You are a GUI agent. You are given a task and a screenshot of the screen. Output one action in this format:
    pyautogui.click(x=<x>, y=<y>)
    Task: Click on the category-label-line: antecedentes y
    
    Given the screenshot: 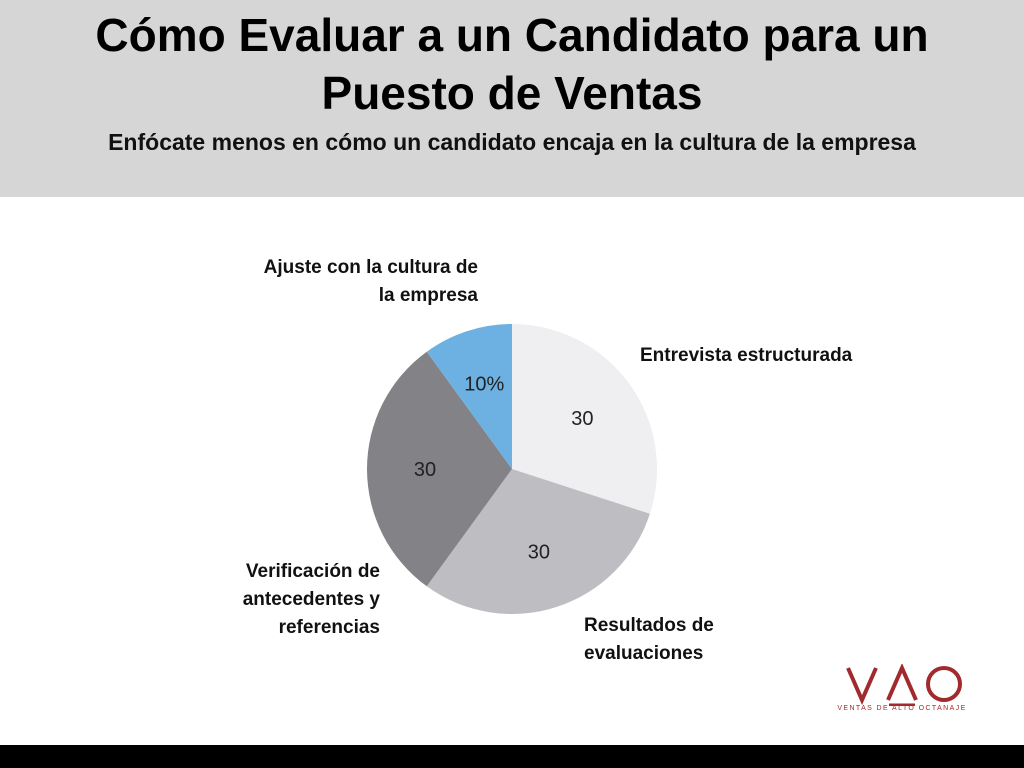 What is the action you would take?
    pyautogui.click(x=311, y=599)
    